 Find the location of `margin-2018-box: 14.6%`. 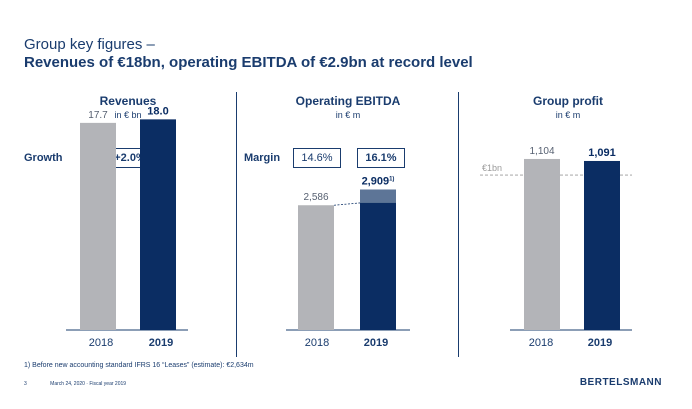

margin-2018-box: 14.6% is located at coordinates (317, 158).